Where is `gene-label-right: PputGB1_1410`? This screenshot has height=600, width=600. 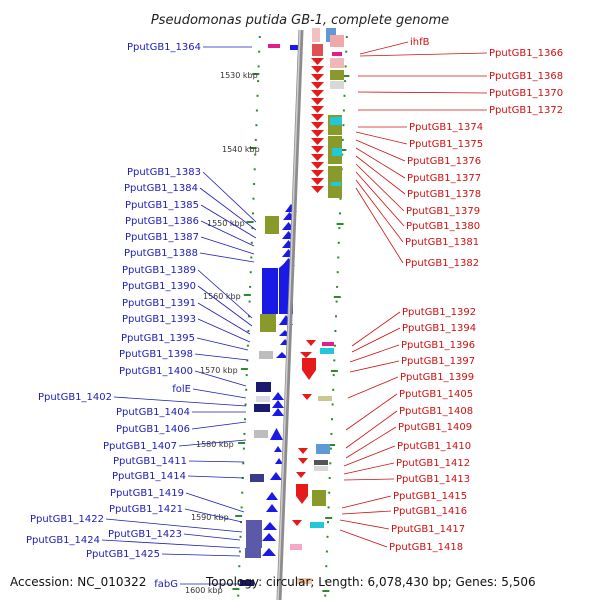
gene-label-right: PputGB1_1410 is located at coordinates (434, 446).